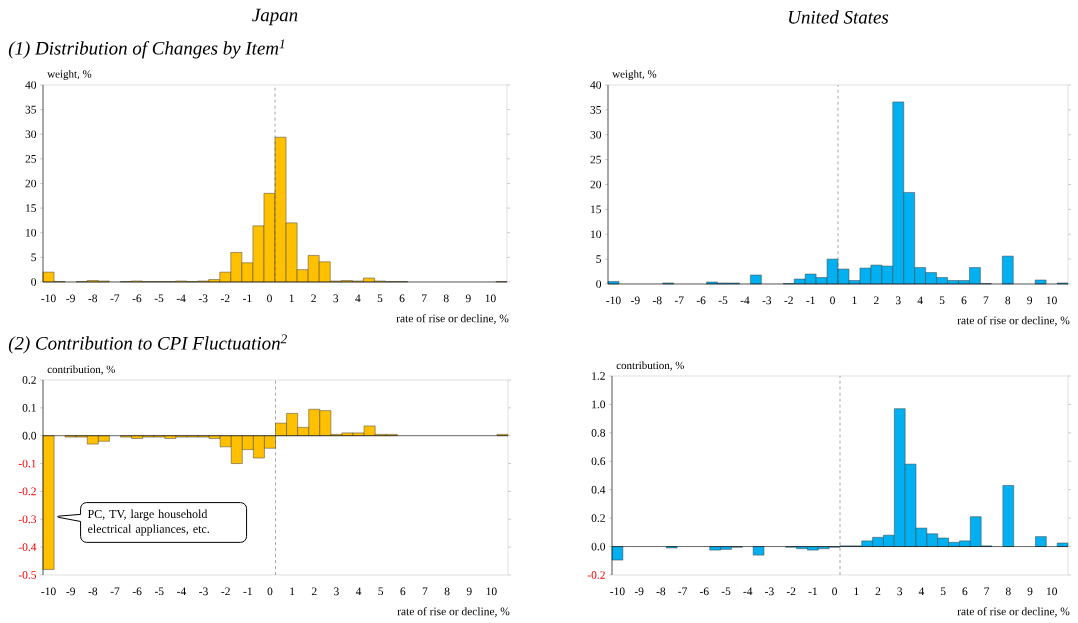 This screenshot has height=623, width=1078. I want to click on y-tick-label: 0.1, so click(29, 407).